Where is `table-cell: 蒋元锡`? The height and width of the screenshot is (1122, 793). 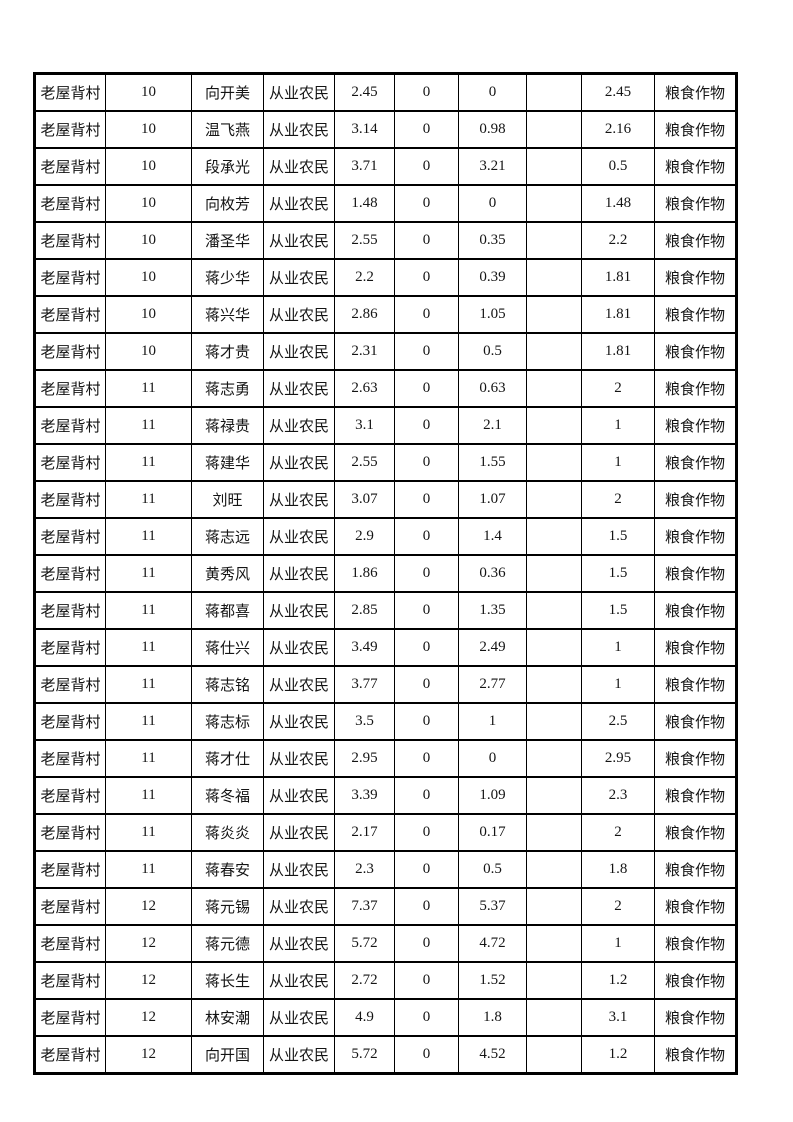 table-cell: 蒋元锡 is located at coordinates (227, 906).